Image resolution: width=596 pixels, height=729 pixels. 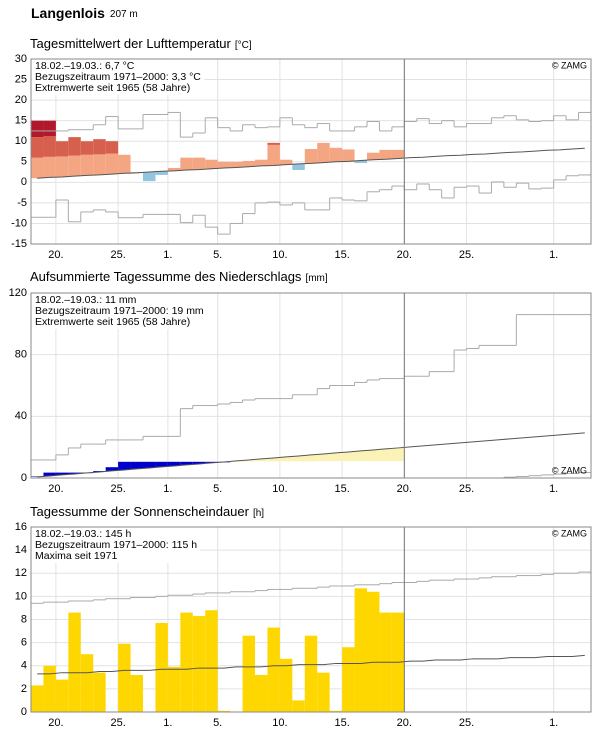 I want to click on station-elevation: 207 m, so click(x=124, y=14).